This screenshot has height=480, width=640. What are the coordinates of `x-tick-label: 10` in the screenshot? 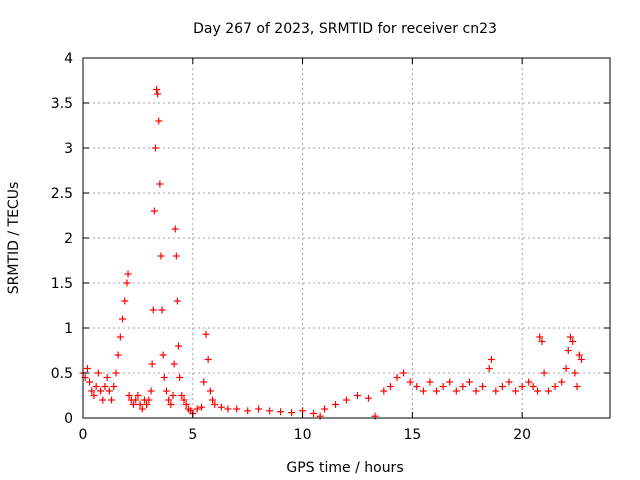 It's located at (303, 435).